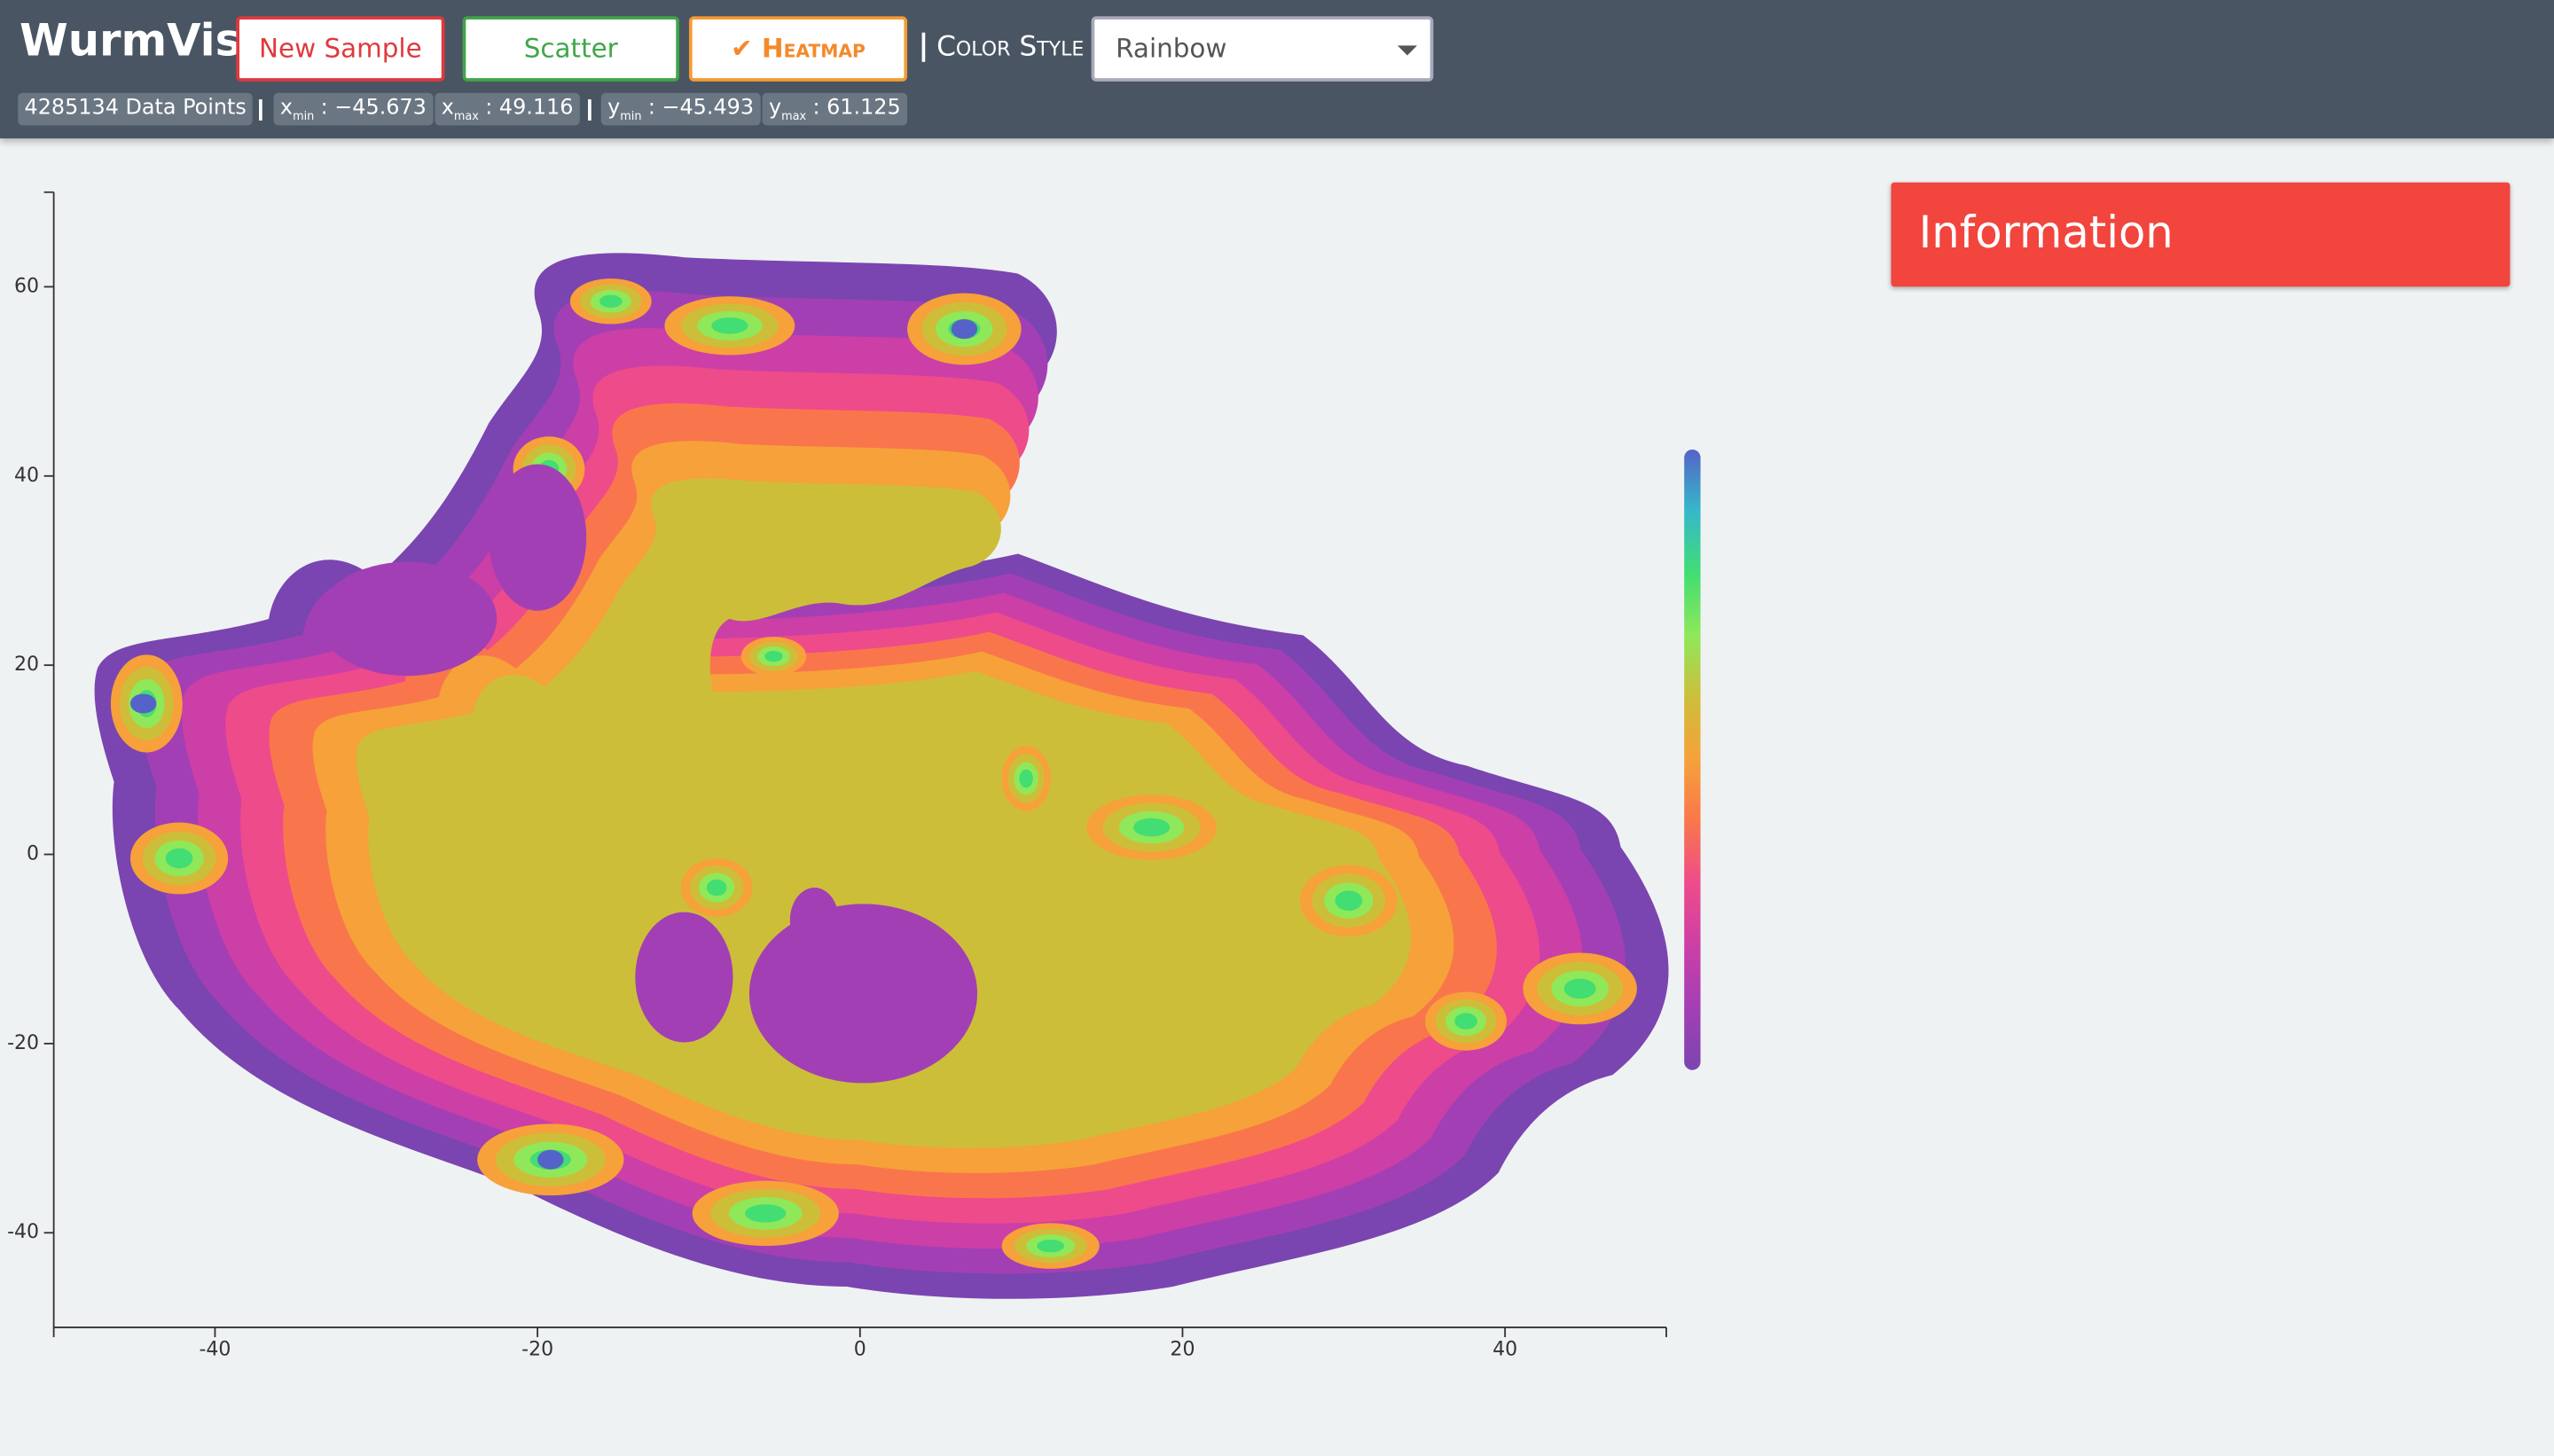  Describe the element at coordinates (1010, 47) in the screenshot. I see `color-style-label: Color Style` at that location.